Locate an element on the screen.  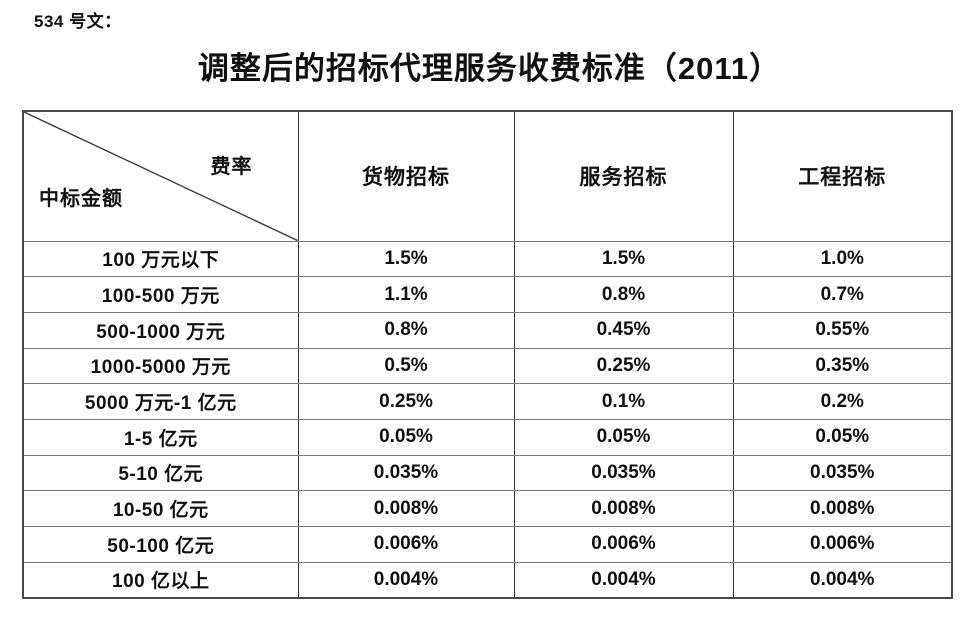
row-label: 10-50 亿元 is located at coordinates (160, 508).